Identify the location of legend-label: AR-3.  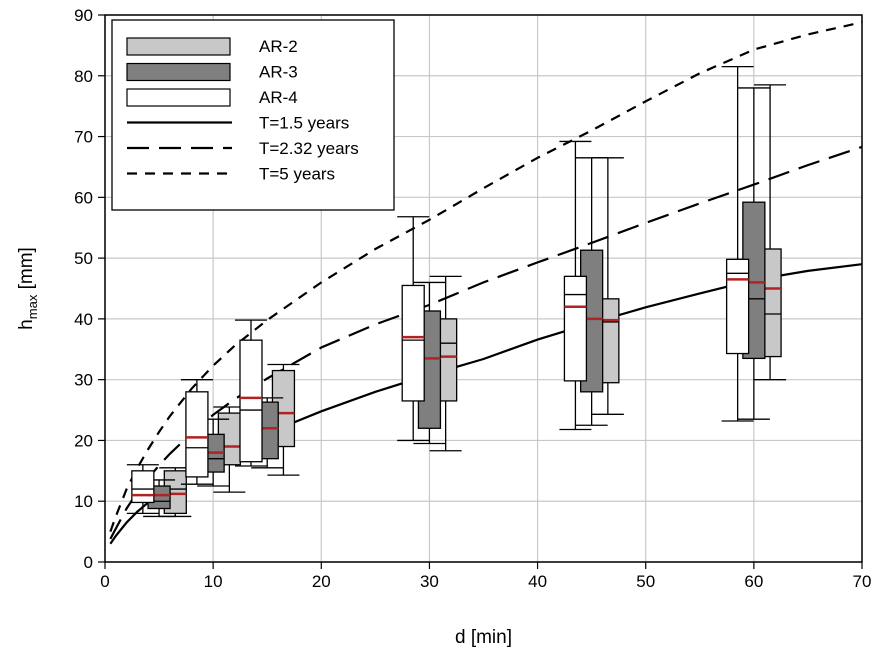
(278, 72).